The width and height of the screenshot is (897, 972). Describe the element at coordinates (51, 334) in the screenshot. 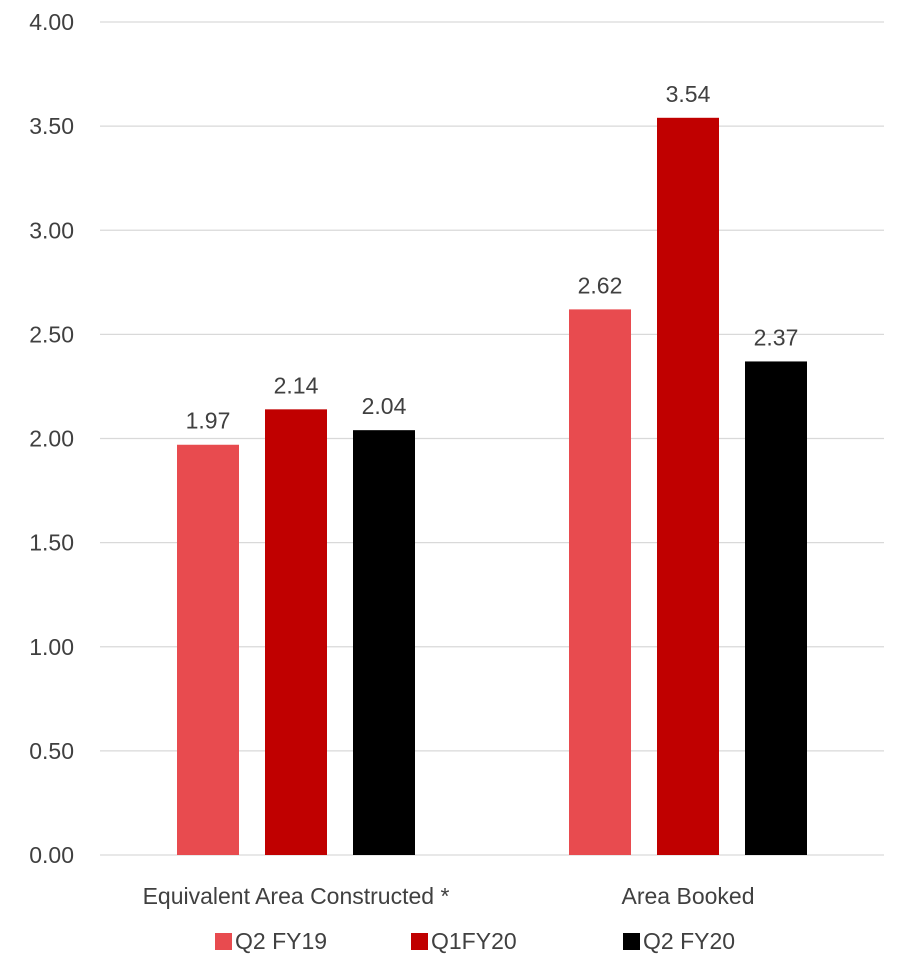

I see `y-tick-label: 2.50` at that location.